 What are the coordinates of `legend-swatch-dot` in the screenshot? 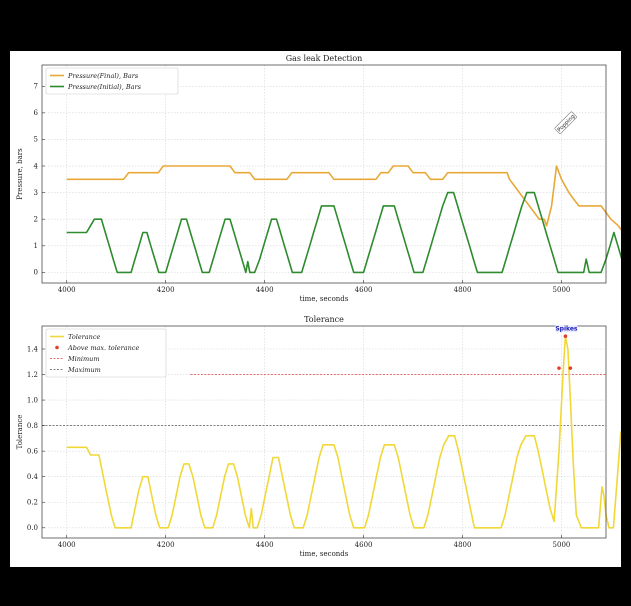 It's located at (57, 347).